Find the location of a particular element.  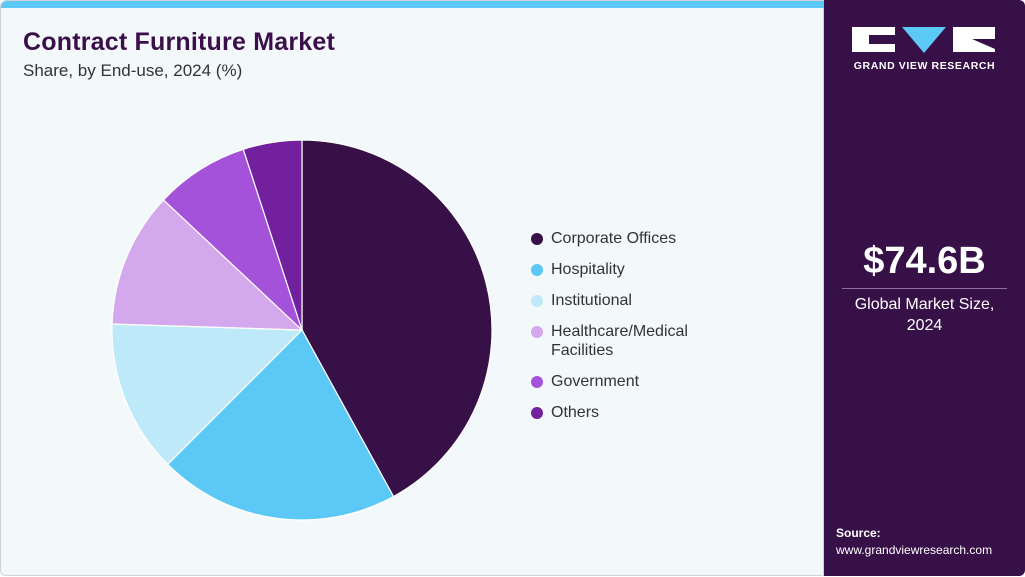

source-label: Source: is located at coordinates (858, 533).